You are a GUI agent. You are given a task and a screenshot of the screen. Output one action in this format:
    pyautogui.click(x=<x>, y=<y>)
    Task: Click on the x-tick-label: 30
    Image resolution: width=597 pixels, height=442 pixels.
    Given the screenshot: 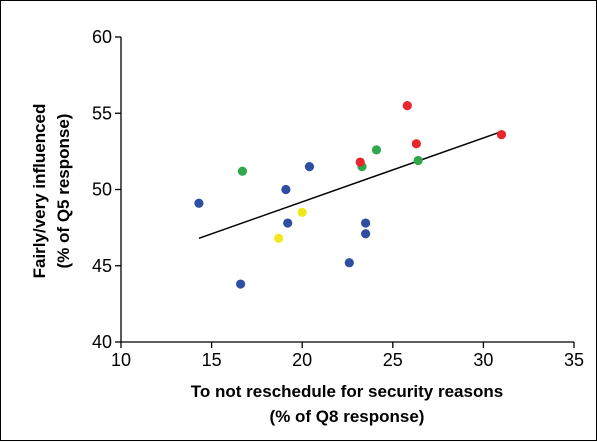 What is the action you would take?
    pyautogui.click(x=483, y=360)
    